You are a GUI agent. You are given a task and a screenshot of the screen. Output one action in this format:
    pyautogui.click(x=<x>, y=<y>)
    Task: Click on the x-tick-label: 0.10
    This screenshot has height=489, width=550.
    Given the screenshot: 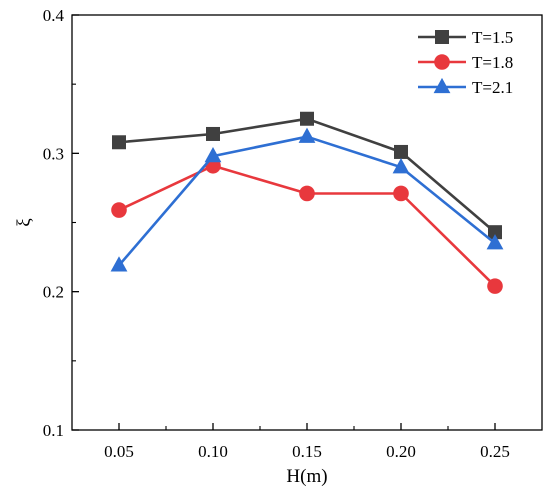 What is the action you would take?
    pyautogui.click(x=213, y=451)
    